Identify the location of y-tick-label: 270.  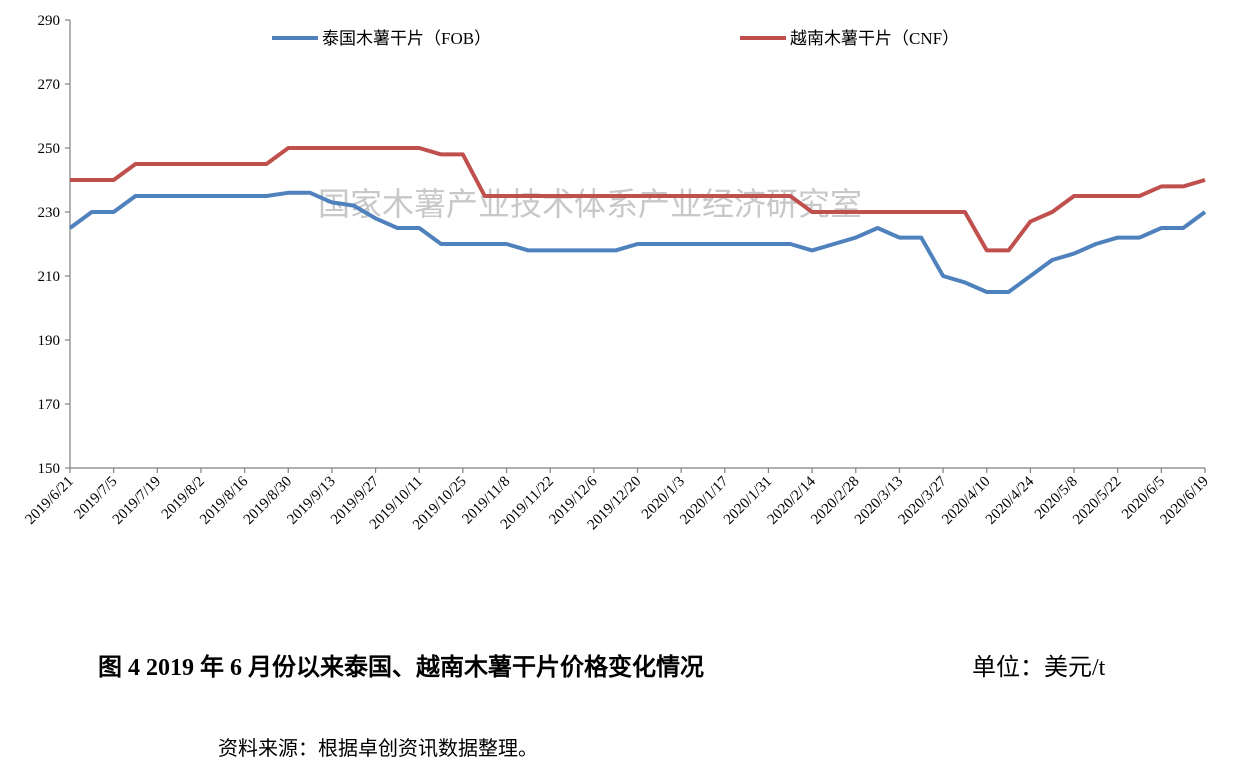
(49, 85).